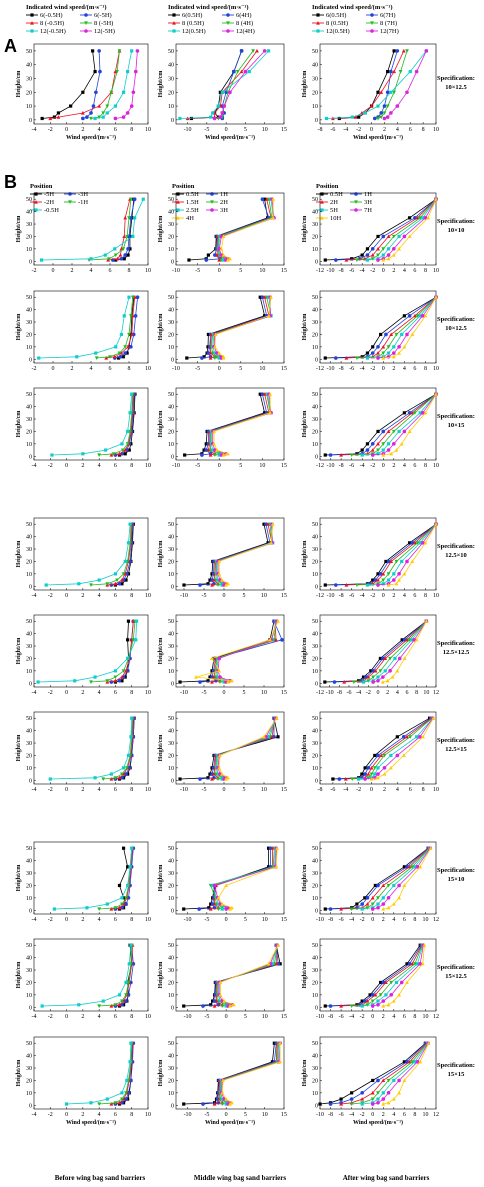  What do you see at coordinates (404, 920) in the screenshot?
I see `x-tick-label: 6` at bounding box center [404, 920].